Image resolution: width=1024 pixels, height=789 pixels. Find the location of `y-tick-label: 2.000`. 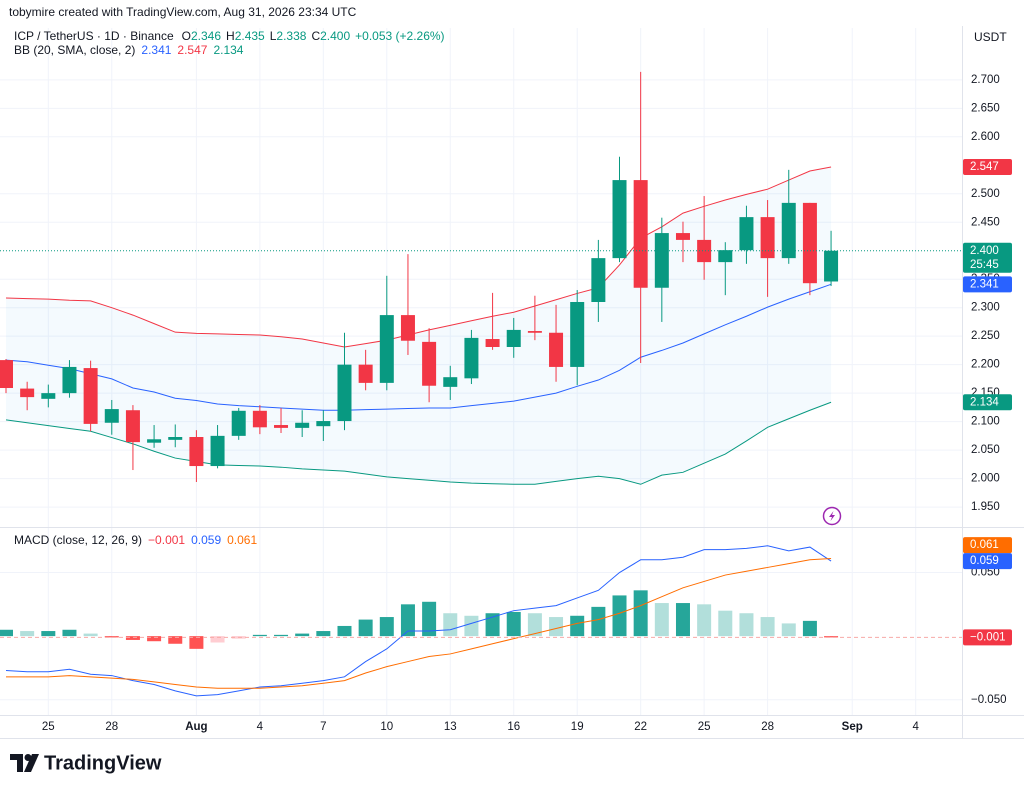

y-tick-label: 2.000 is located at coordinates (985, 479).